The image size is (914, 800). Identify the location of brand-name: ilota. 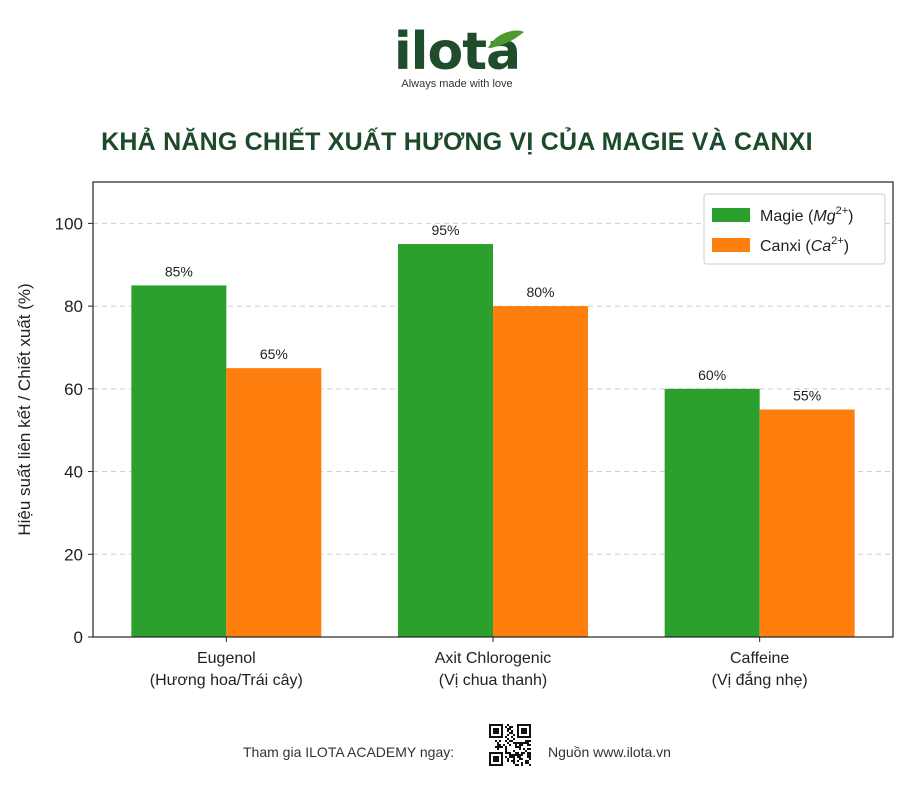
(457, 52).